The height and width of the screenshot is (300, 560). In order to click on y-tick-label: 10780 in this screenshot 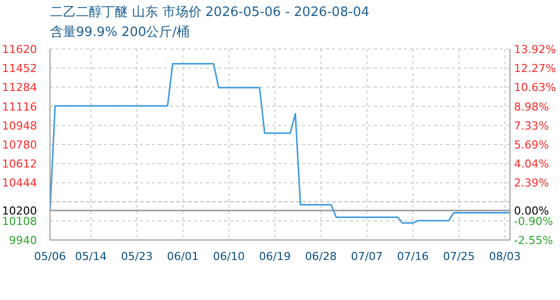, I will do `click(19, 145)`.